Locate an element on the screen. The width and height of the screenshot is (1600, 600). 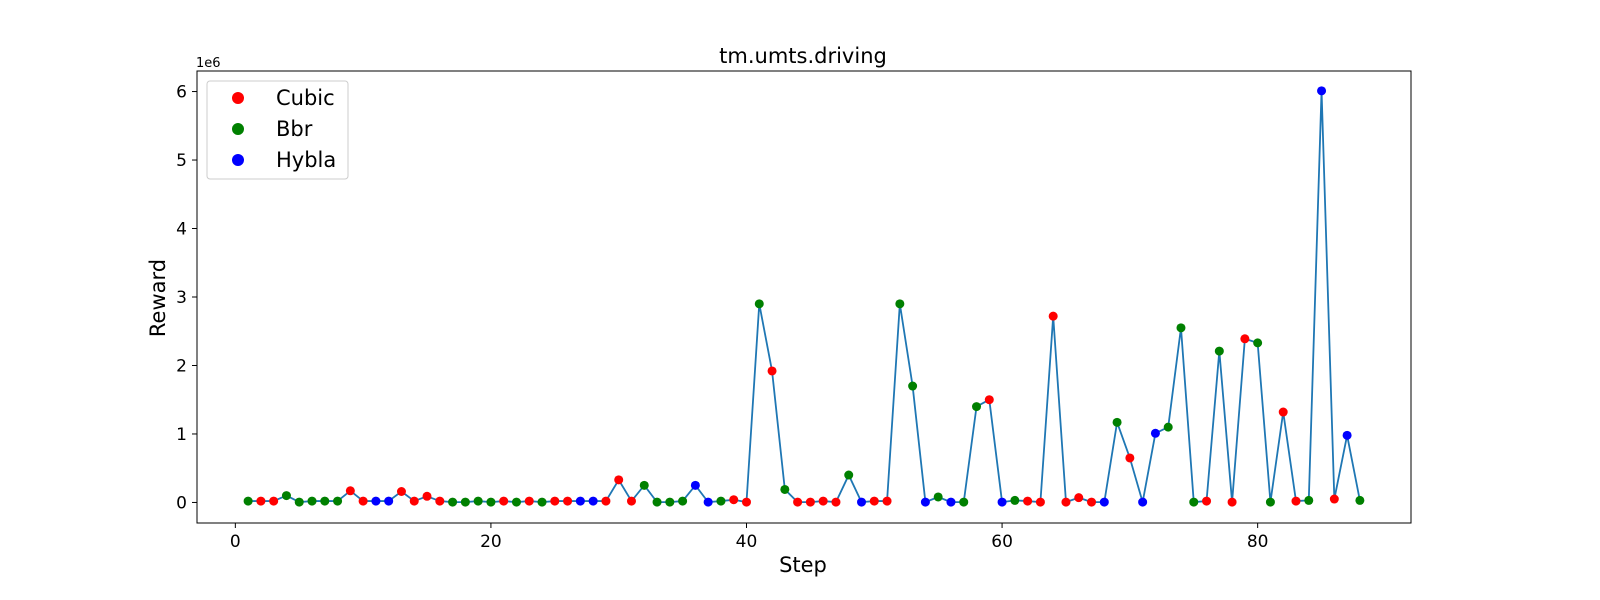
legend-label-bbr: Bbr is located at coordinates (294, 129).